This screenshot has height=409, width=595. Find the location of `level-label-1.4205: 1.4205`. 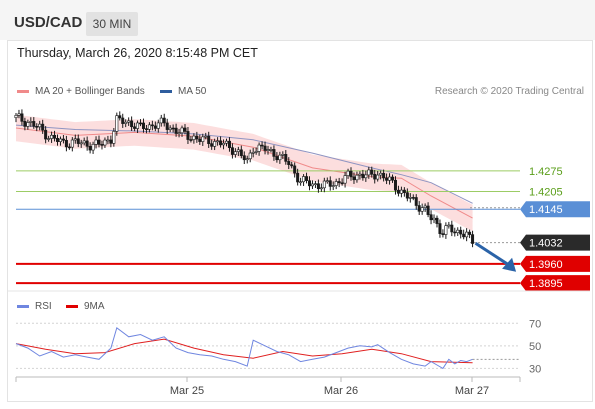

level-label-1.4205: 1.4205 is located at coordinates (546, 193).